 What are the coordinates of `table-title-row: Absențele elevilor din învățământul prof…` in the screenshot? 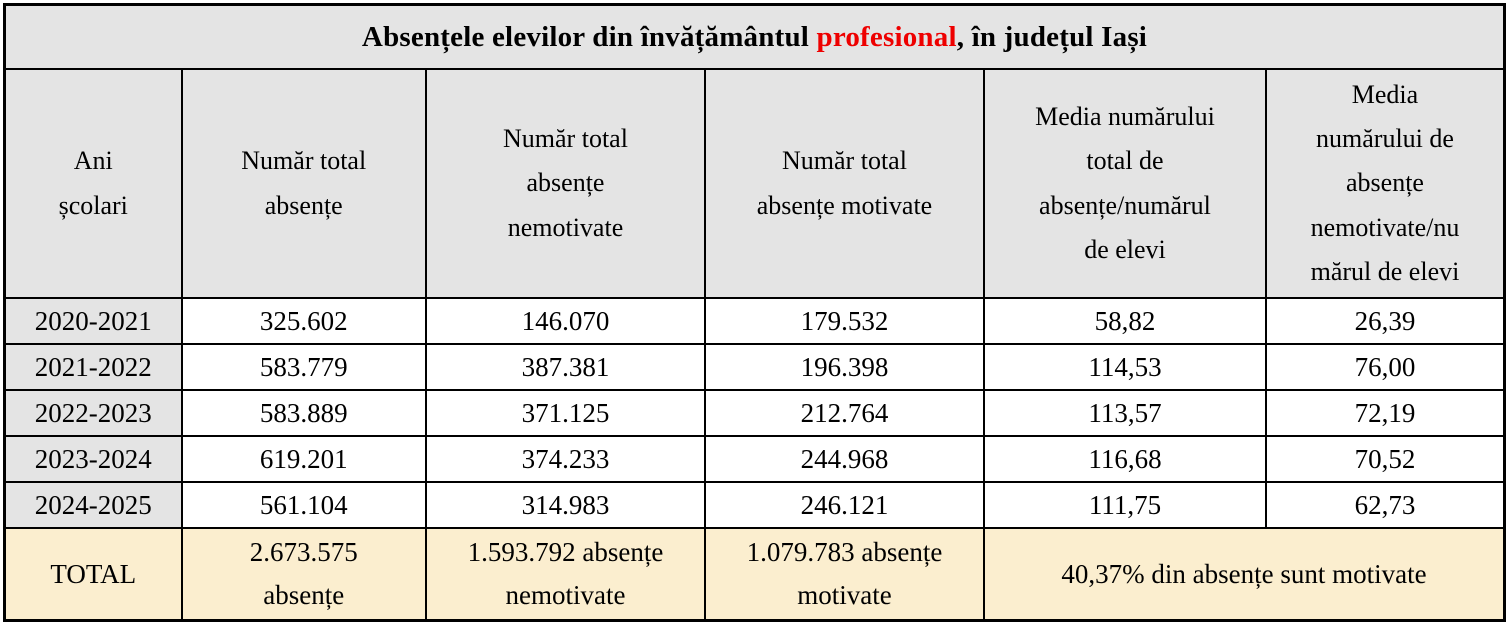 It's located at (754, 36).